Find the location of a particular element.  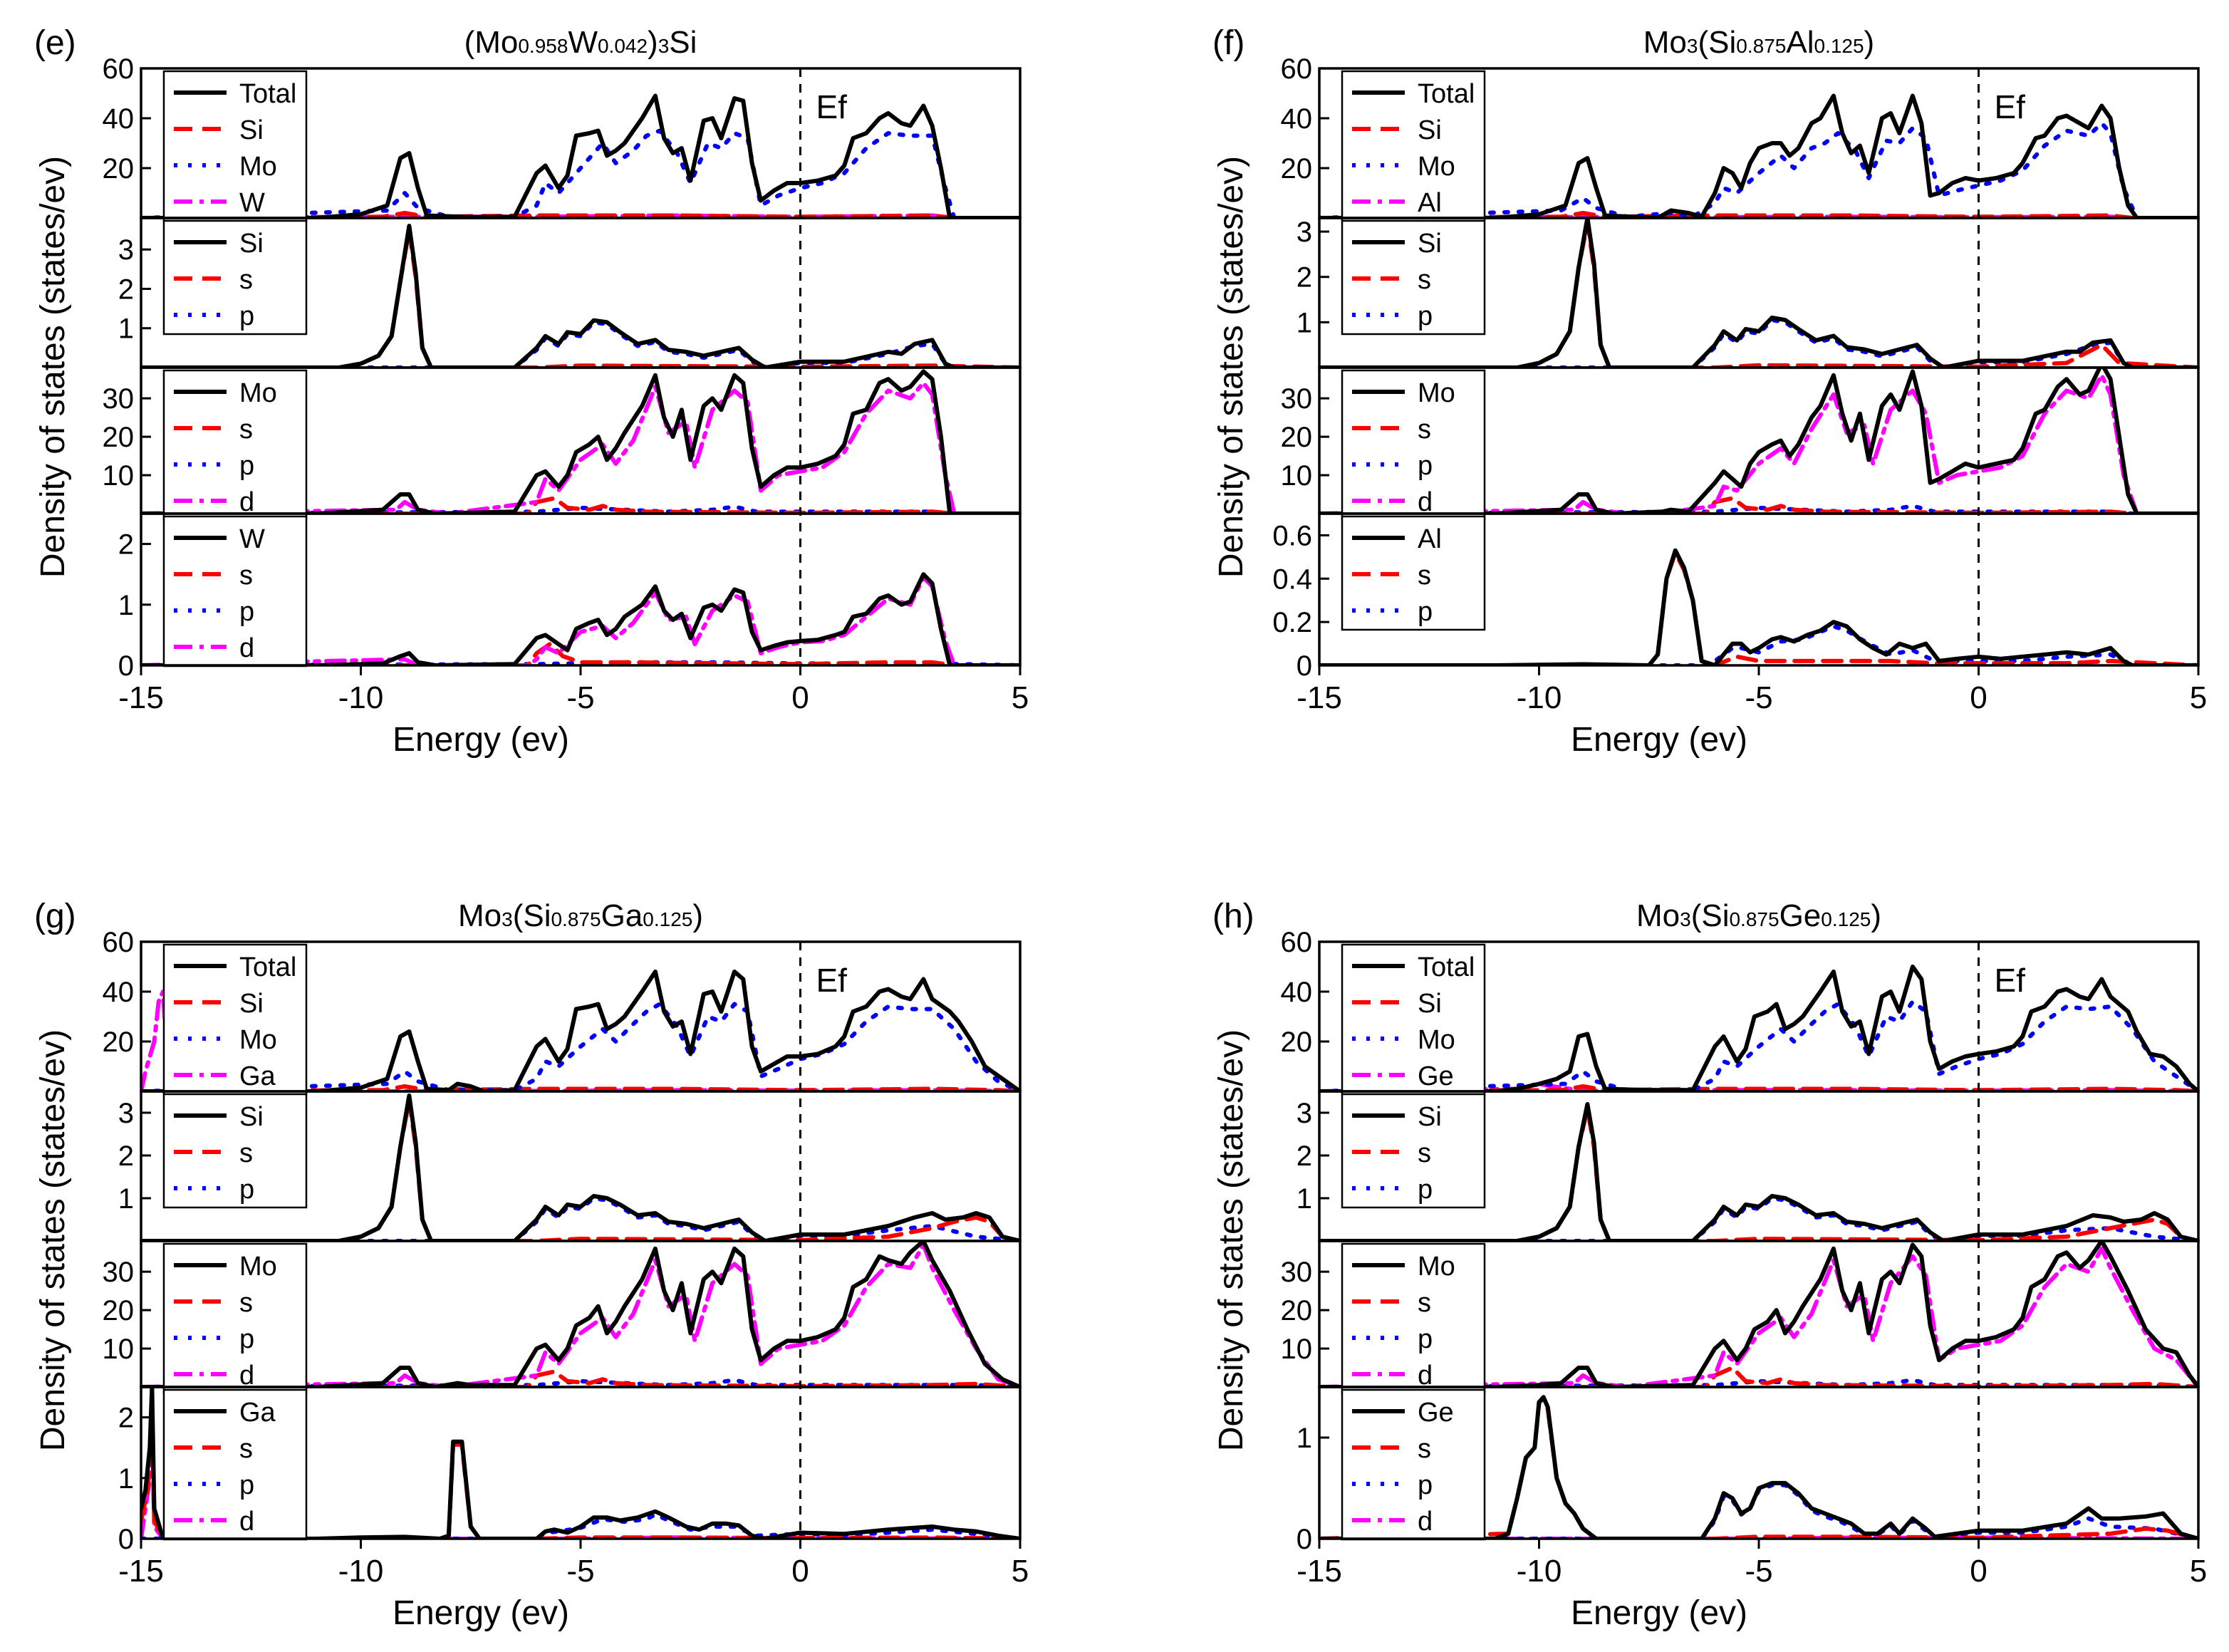

series-W is located at coordinates (580, 618).